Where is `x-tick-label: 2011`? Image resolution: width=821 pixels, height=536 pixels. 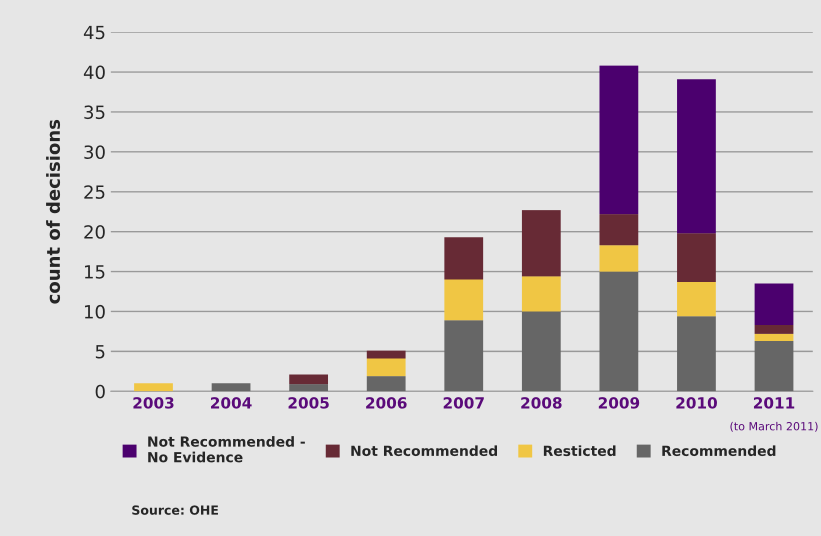
x-tick-label: 2011 is located at coordinates (774, 403).